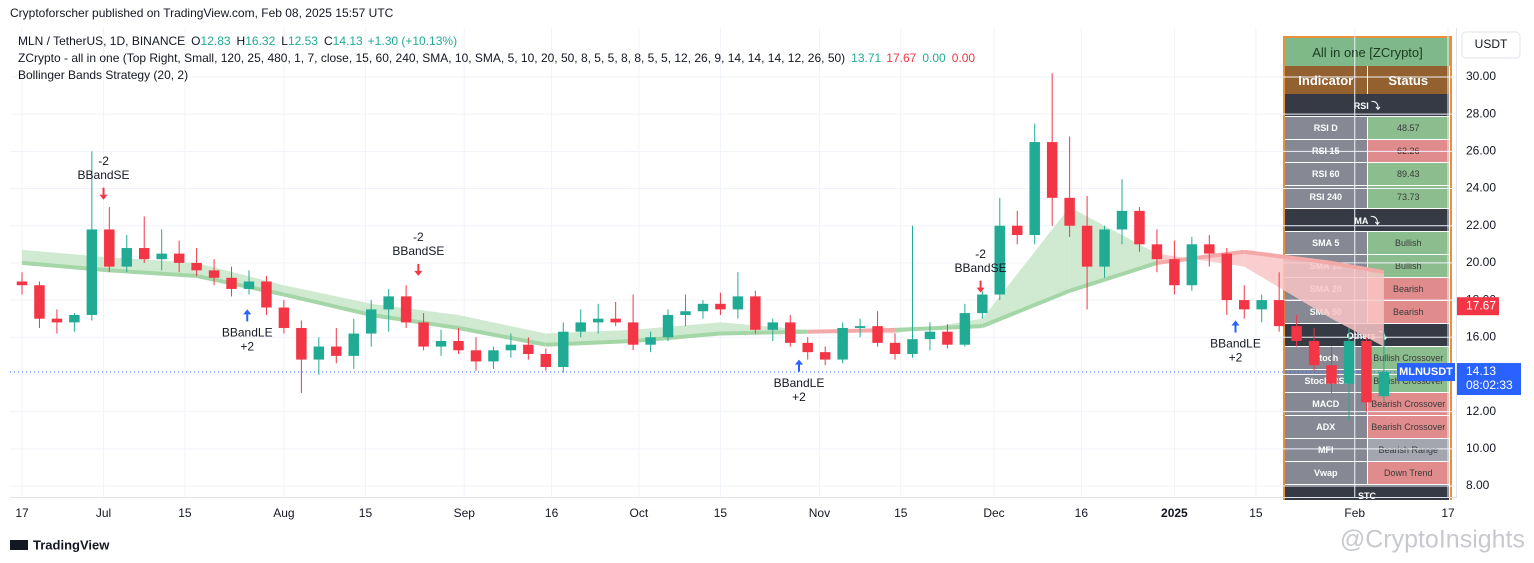 The width and height of the screenshot is (1534, 563). I want to click on y-tick-label: 20.00, so click(1481, 262).